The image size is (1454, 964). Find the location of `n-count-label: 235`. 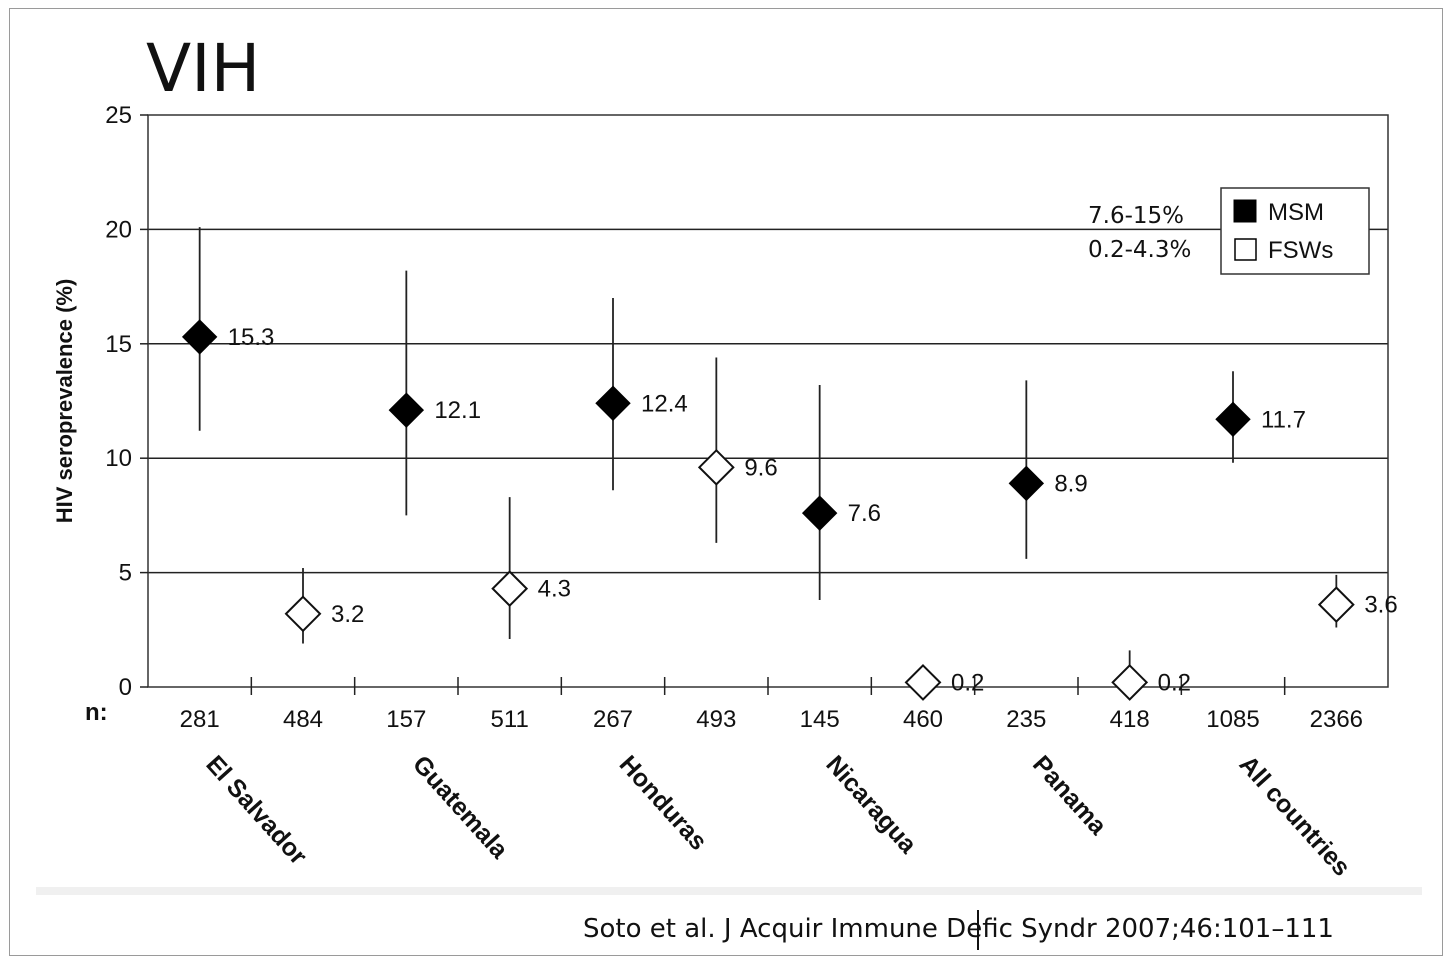

n-count-label: 235 is located at coordinates (1026, 719).